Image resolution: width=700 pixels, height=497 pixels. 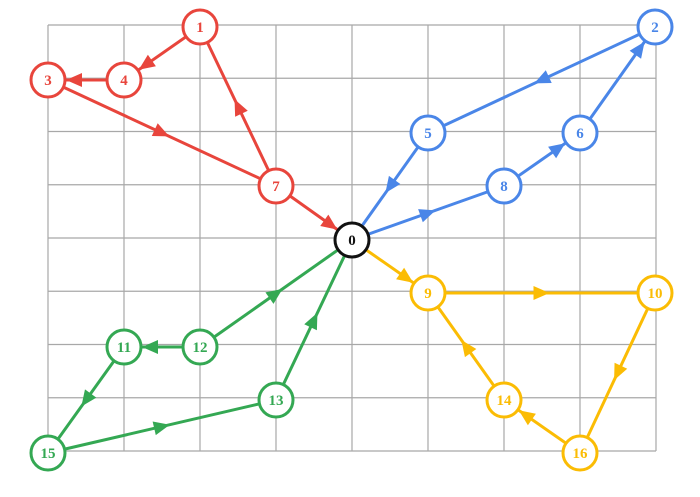 I want to click on edge-7-to-1-arrowhead, so click(x=241, y=108).